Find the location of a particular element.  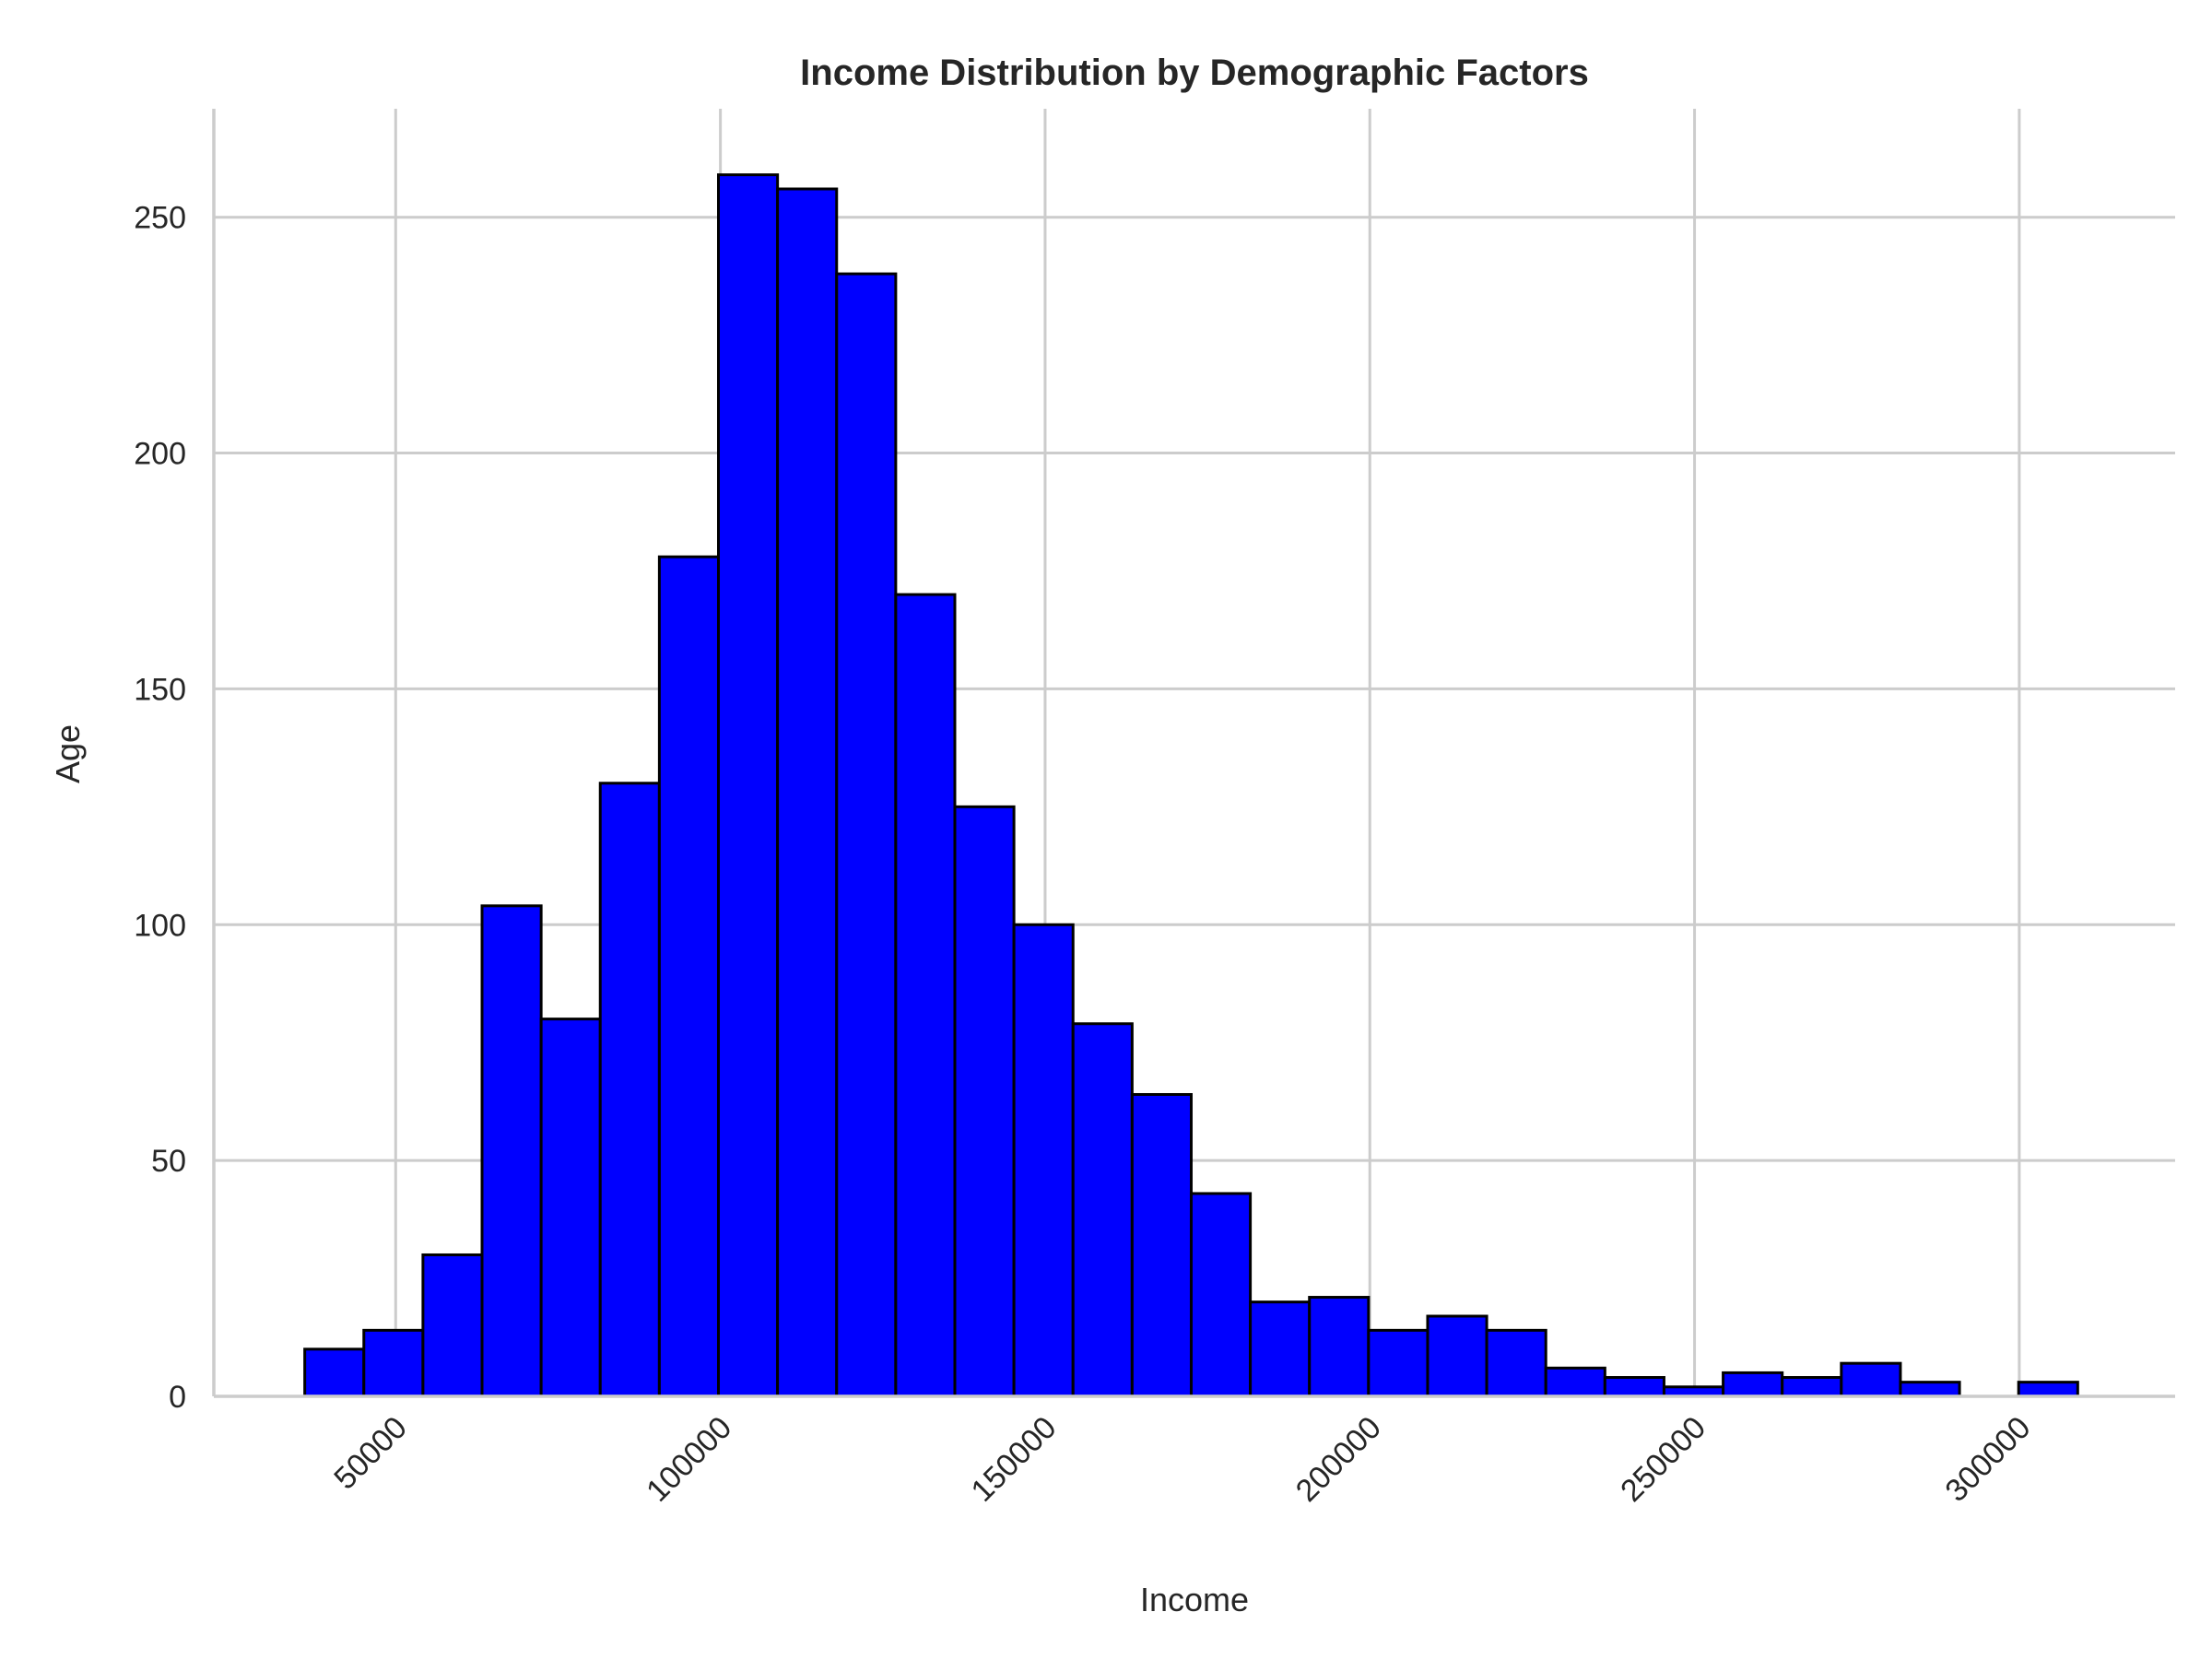

x-tick-label: 250000 is located at coordinates (1663, 1459).